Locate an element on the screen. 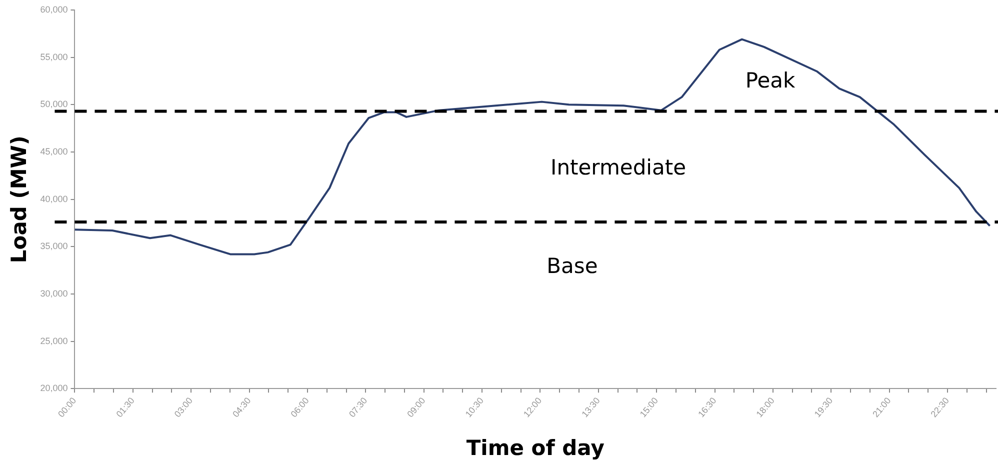  y-tick-label: 30,000 is located at coordinates (54, 293).